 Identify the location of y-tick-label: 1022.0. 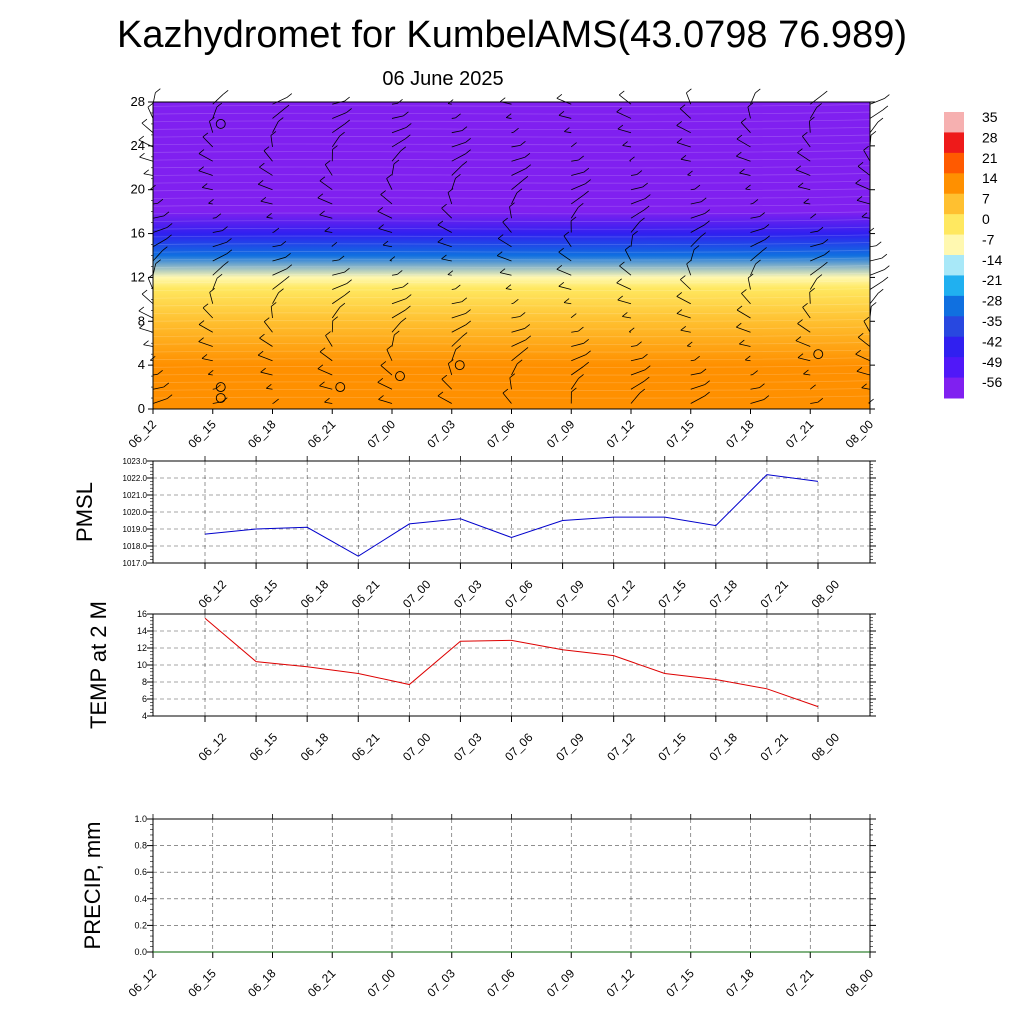
(135, 478).